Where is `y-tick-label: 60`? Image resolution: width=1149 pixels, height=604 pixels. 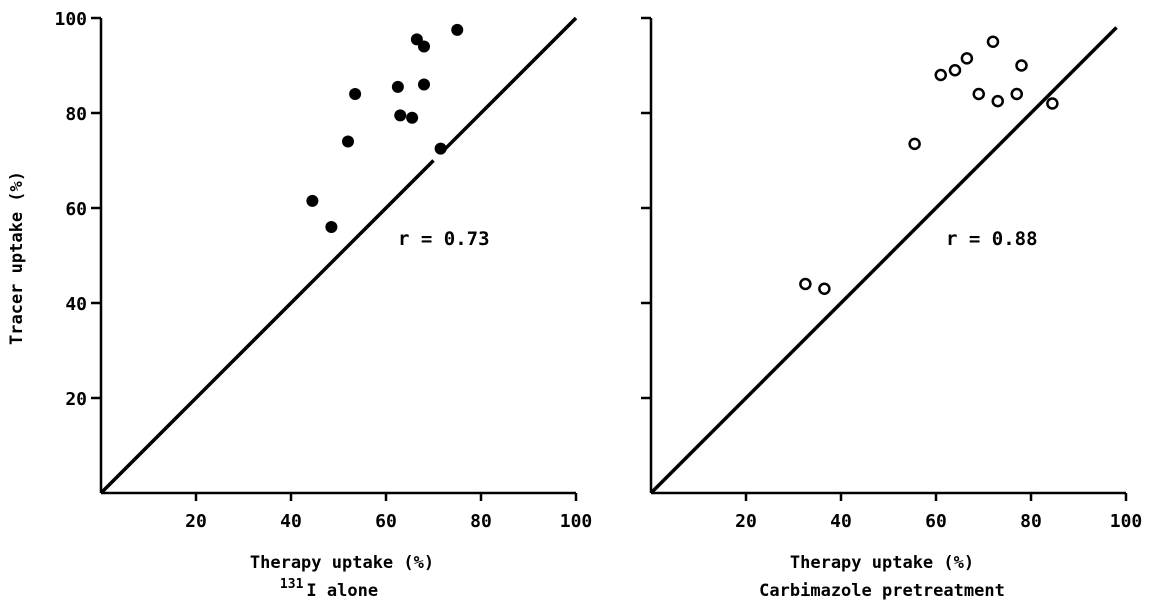 y-tick-label: 60 is located at coordinates (76, 209).